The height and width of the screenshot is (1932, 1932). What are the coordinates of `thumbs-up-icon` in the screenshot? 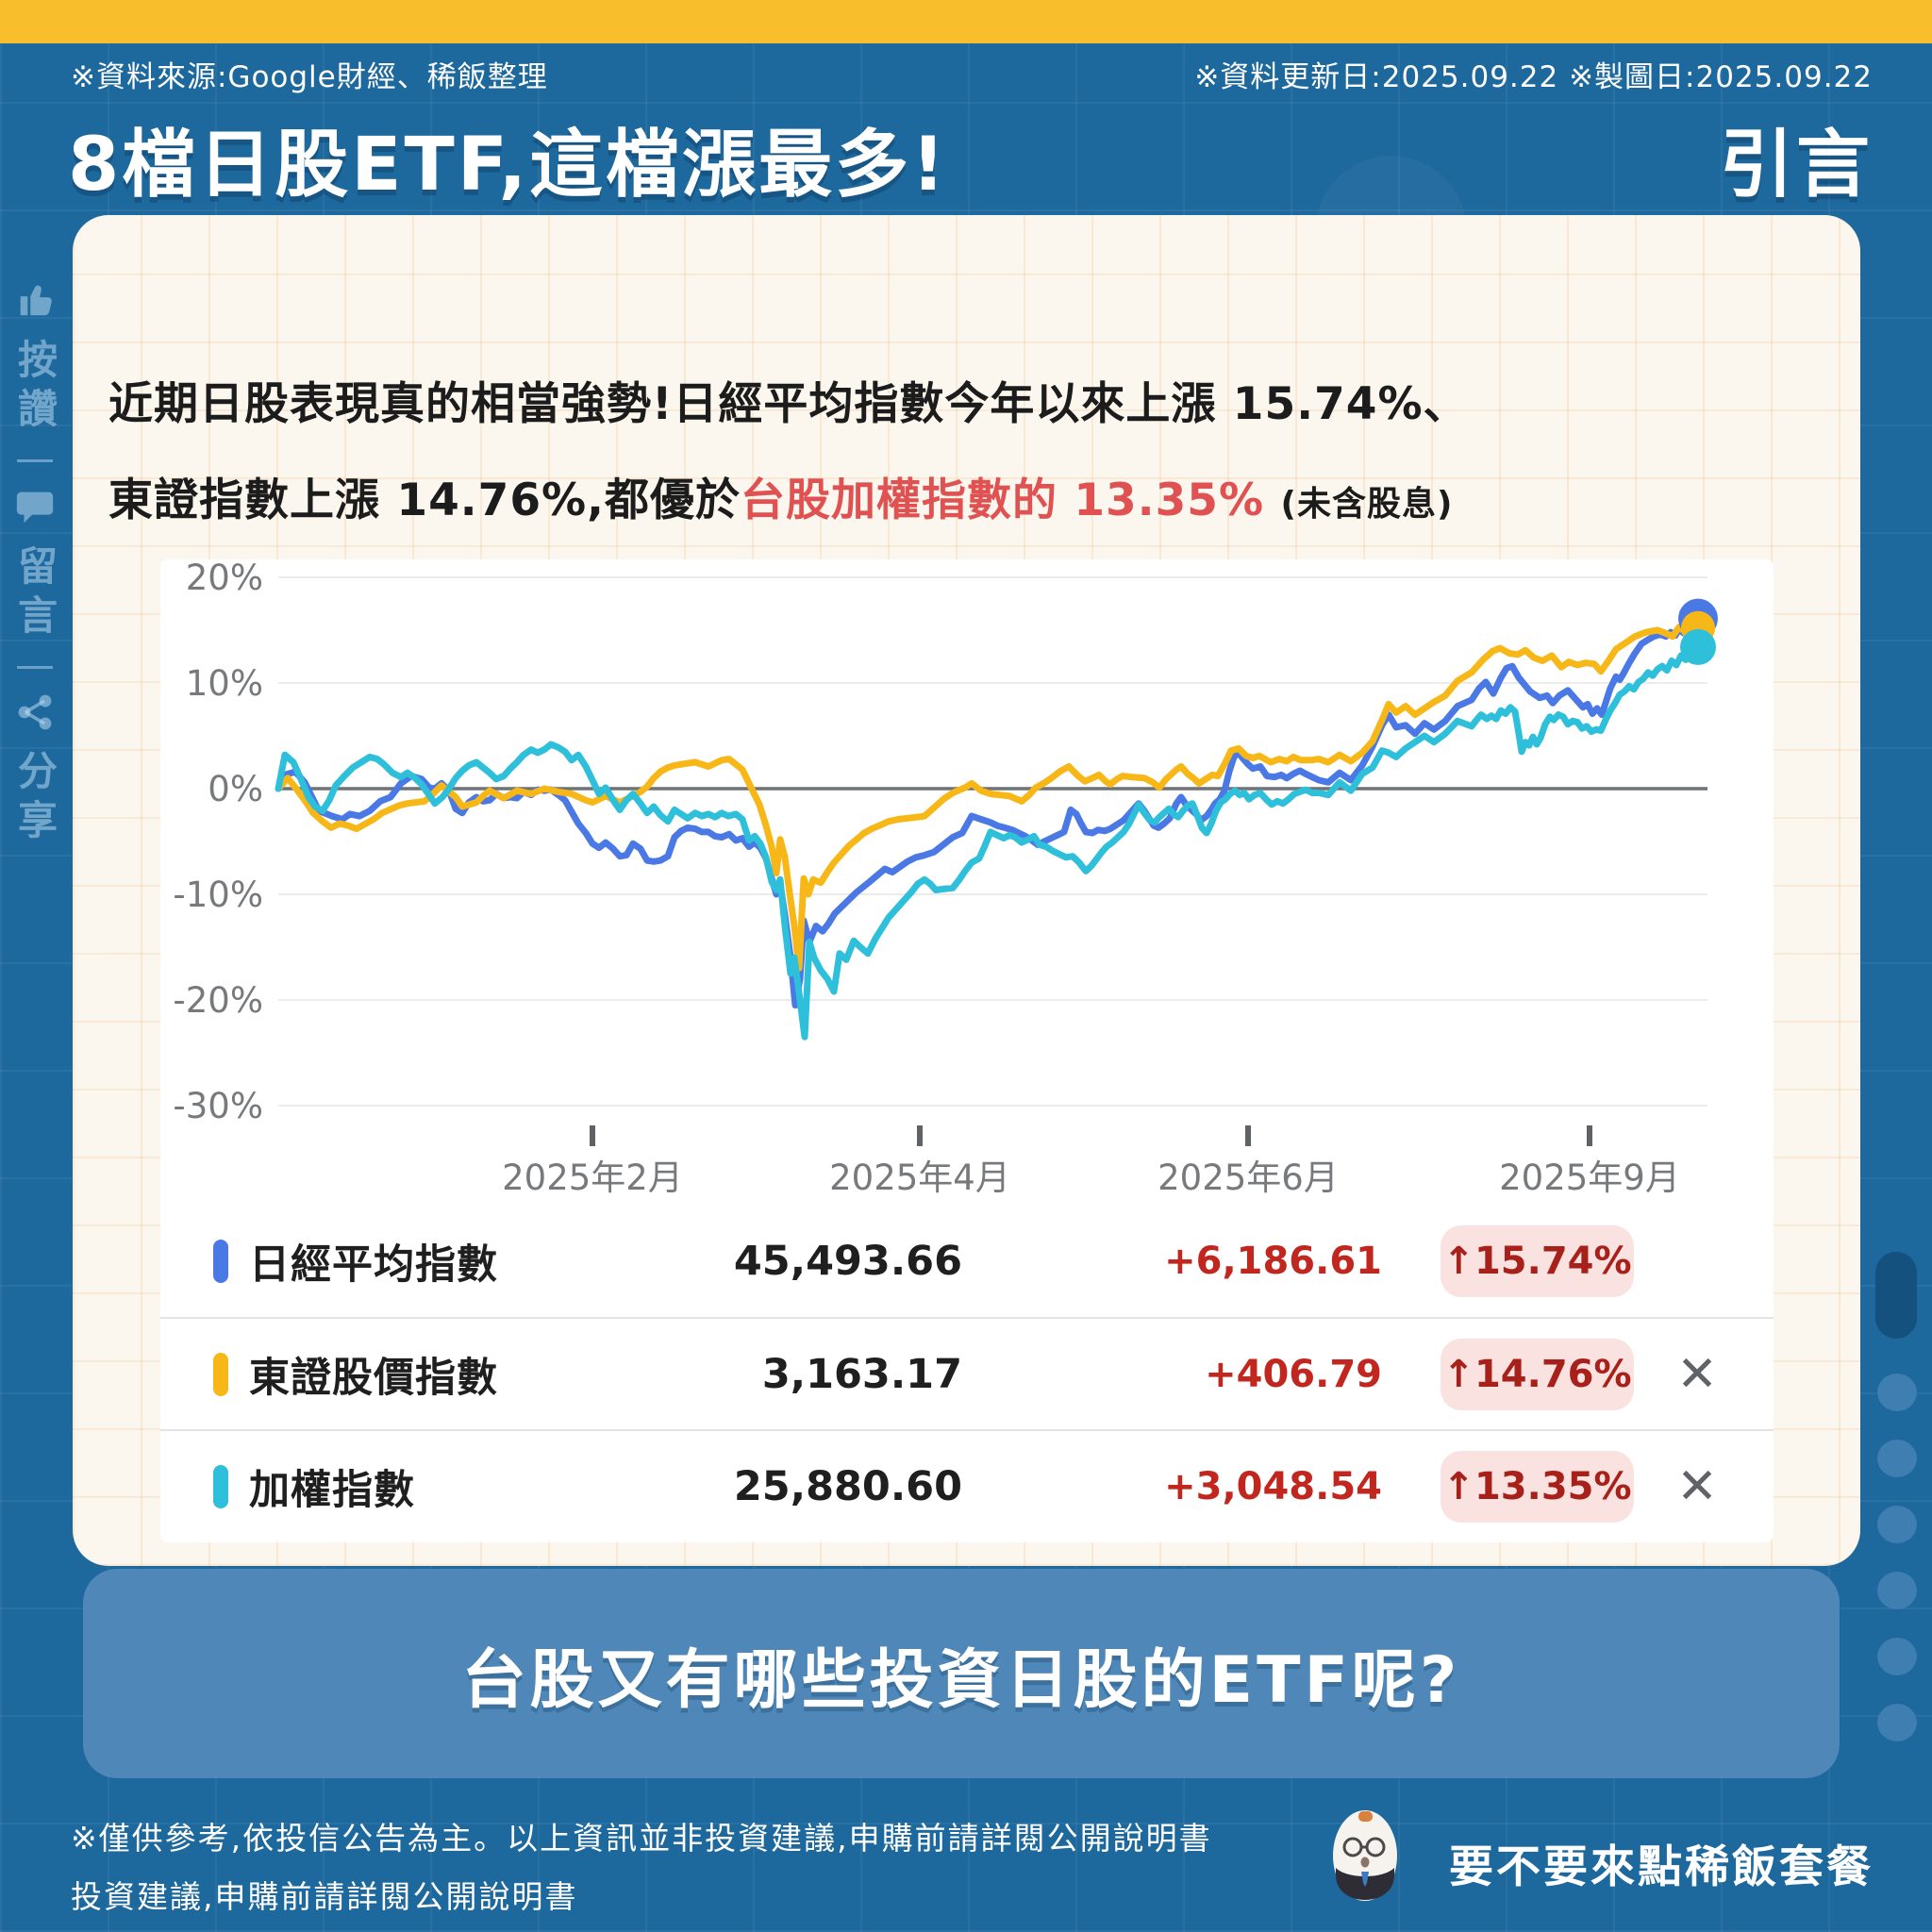 It's located at (35, 300).